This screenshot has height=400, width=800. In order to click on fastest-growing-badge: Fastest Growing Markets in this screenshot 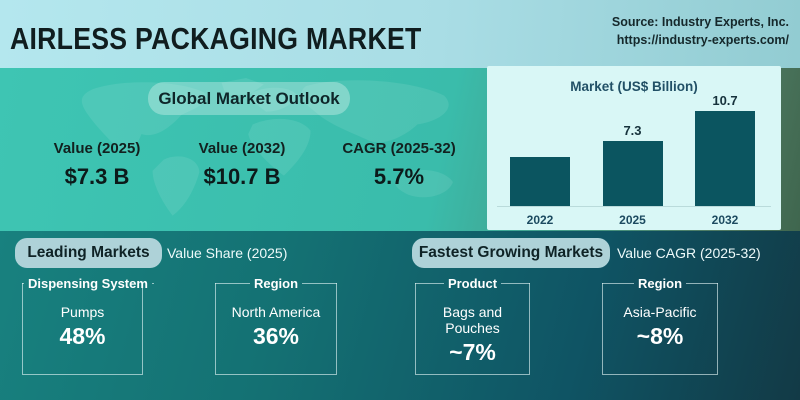, I will do `click(511, 253)`.